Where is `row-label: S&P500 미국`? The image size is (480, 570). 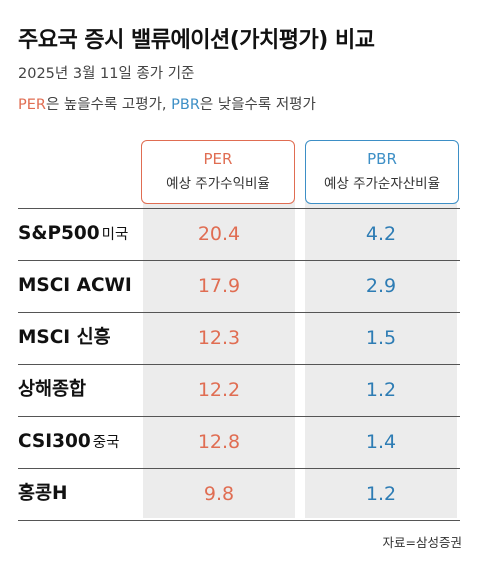 row-label: S&P500 미국 is located at coordinates (73, 234).